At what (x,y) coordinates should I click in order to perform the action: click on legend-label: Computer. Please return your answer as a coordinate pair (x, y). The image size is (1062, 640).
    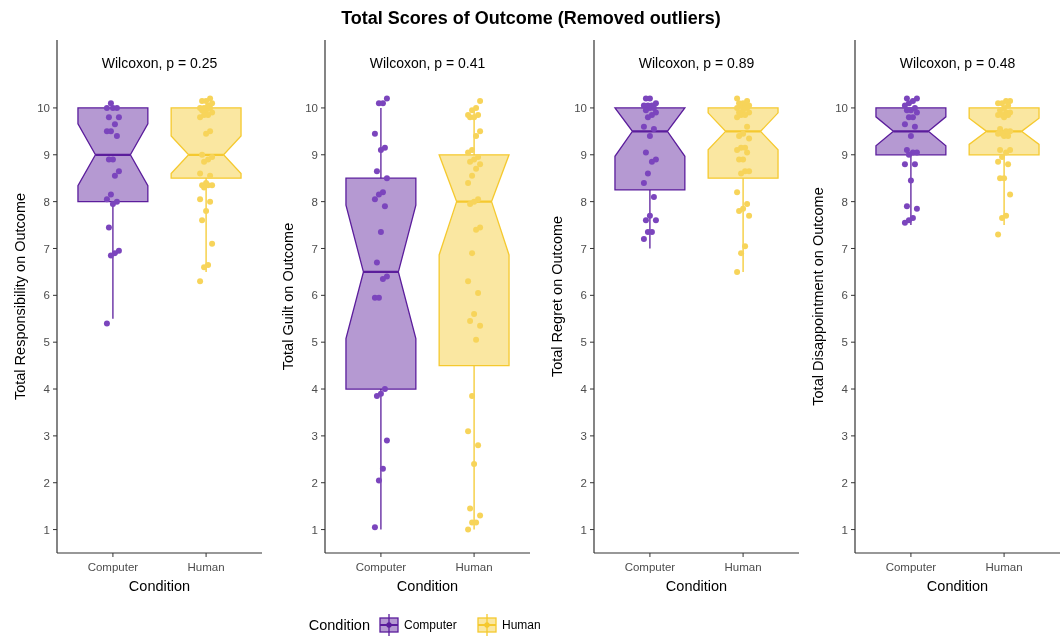
    Looking at the image, I should click on (430, 625).